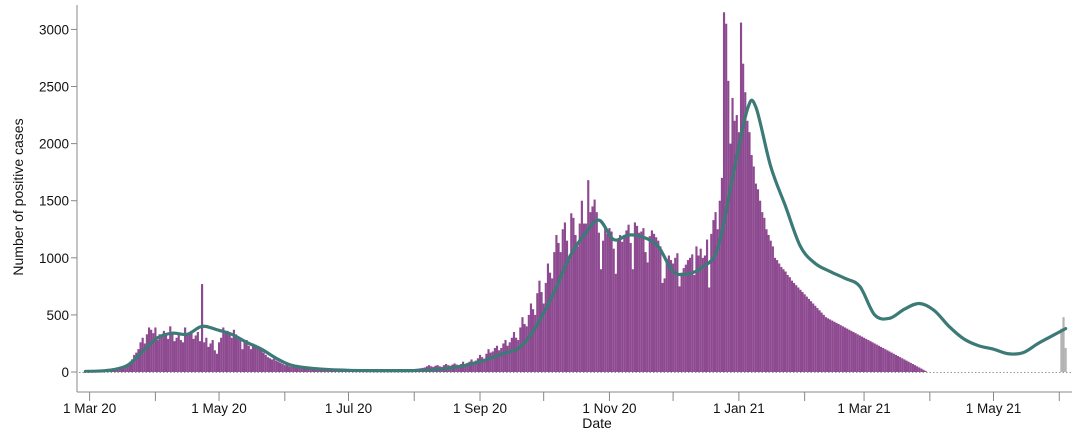  Describe the element at coordinates (18, 196) in the screenshot. I see `y-axis-title: Number of positive cases` at that location.